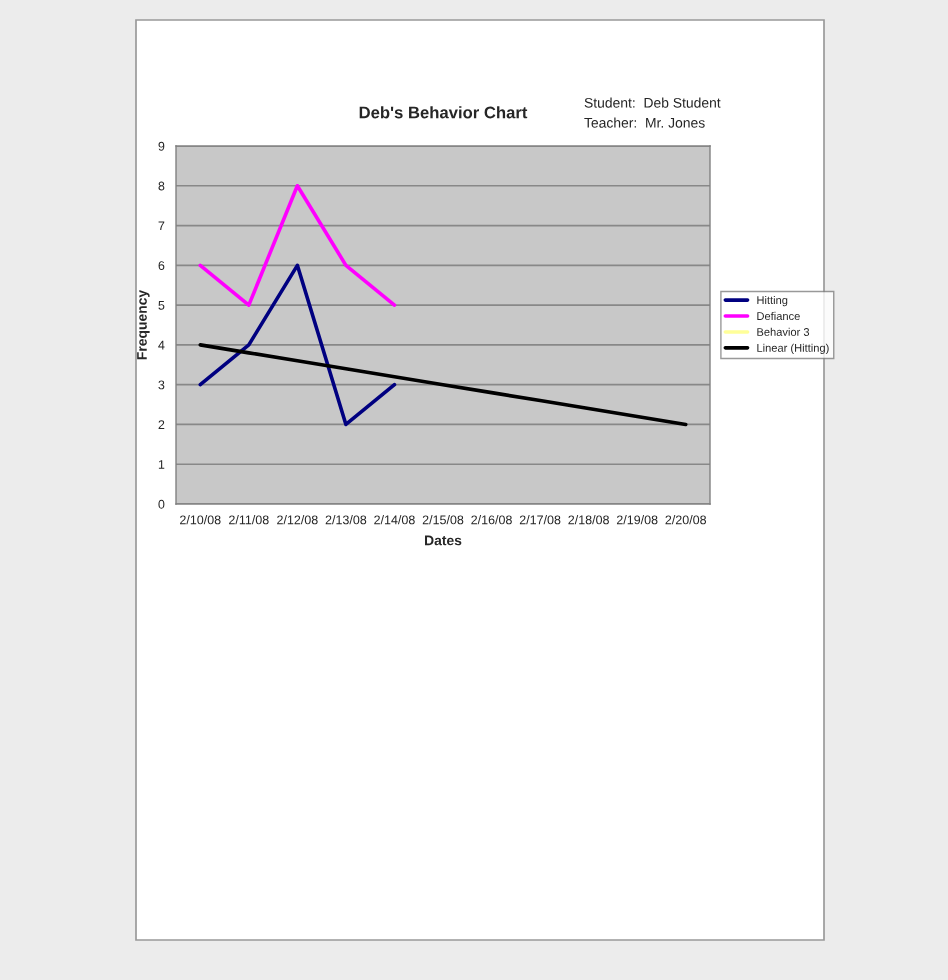 Image resolution: width=948 pixels, height=980 pixels. I want to click on chart-title: Deb's Behavior Chart, so click(443, 112).